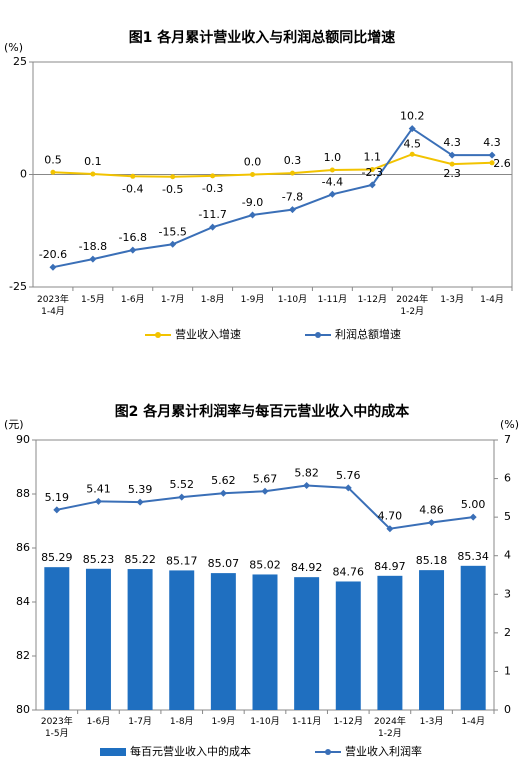 This screenshot has width=525, height=774. I want to click on x-tick-label: 1-10月, so click(265, 722).